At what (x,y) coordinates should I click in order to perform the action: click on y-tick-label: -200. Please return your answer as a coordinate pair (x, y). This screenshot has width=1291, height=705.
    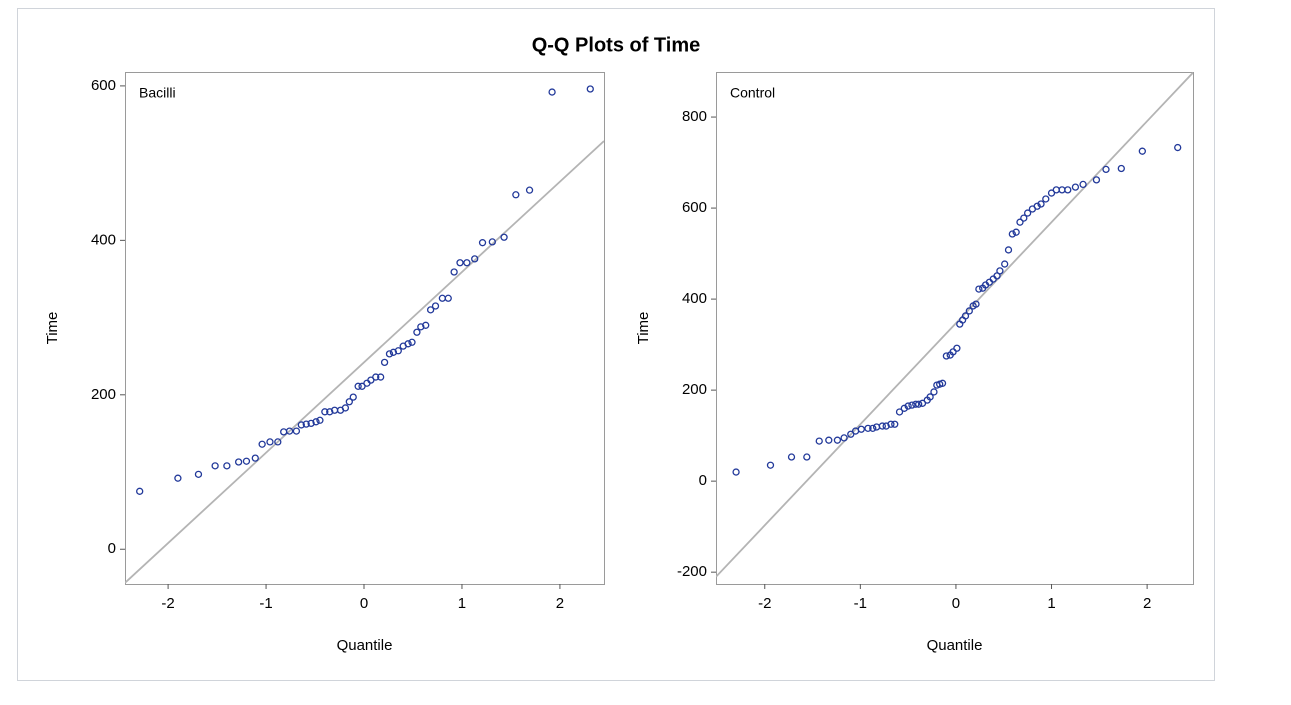
    Looking at the image, I should click on (692, 571).